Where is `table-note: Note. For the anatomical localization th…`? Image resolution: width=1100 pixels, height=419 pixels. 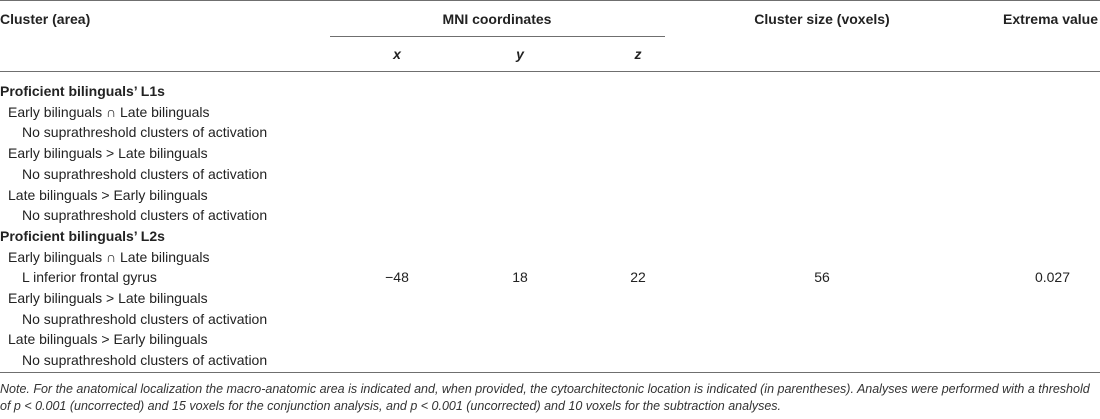
table-note: Note. For the anatomical localization th… is located at coordinates (545, 397).